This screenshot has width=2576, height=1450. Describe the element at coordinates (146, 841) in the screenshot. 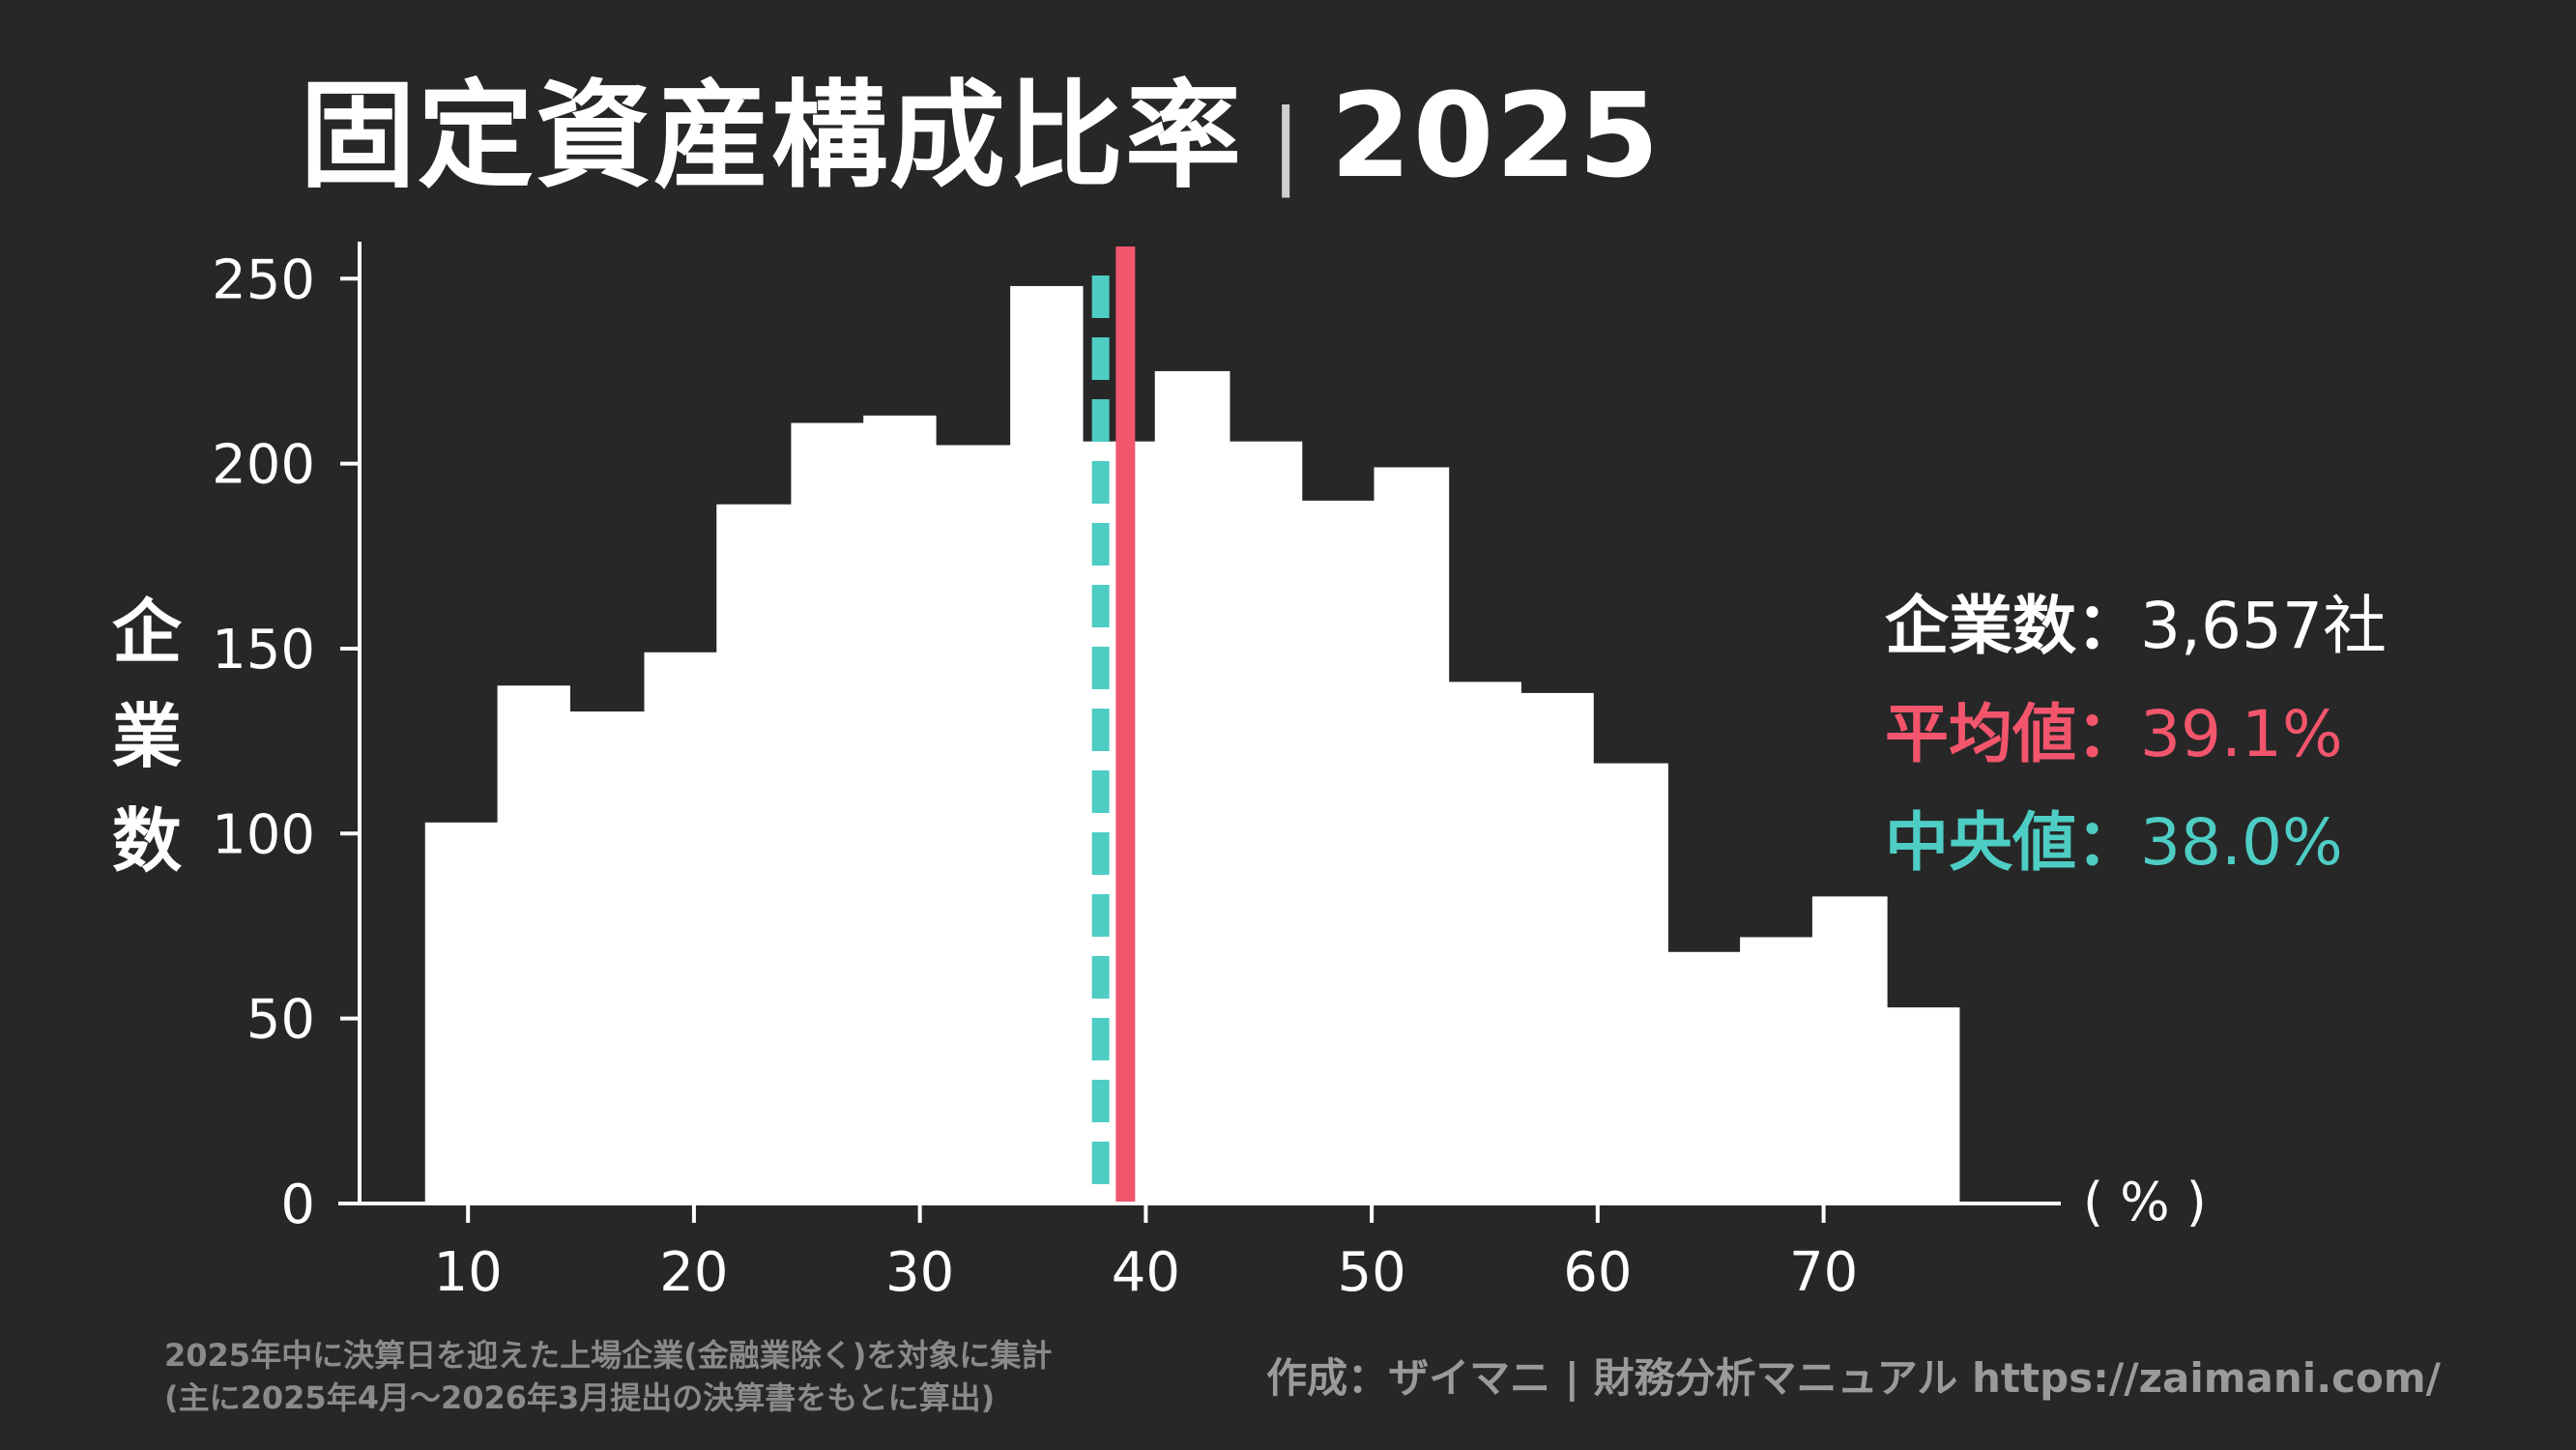

I see `y-axis-label-char: 数` at that location.